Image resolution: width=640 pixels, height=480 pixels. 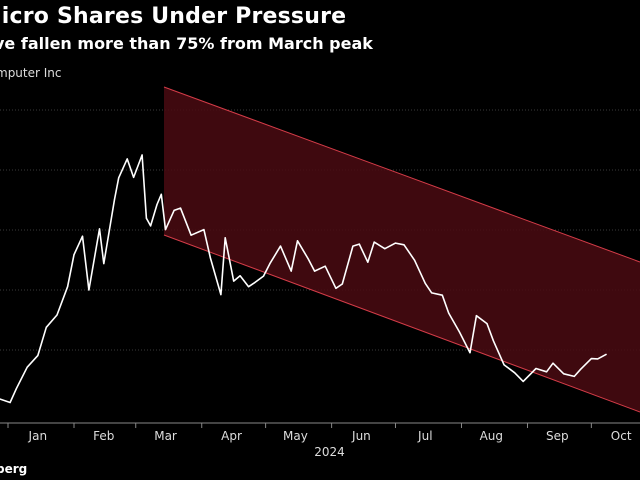 I want to click on x-axis-label: 2024, so click(x=329, y=452).